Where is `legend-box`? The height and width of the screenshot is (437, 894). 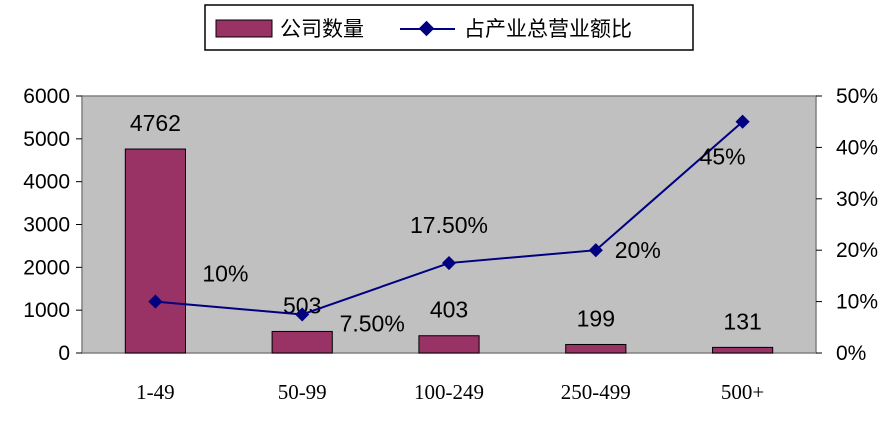
legend-box is located at coordinates (449, 27).